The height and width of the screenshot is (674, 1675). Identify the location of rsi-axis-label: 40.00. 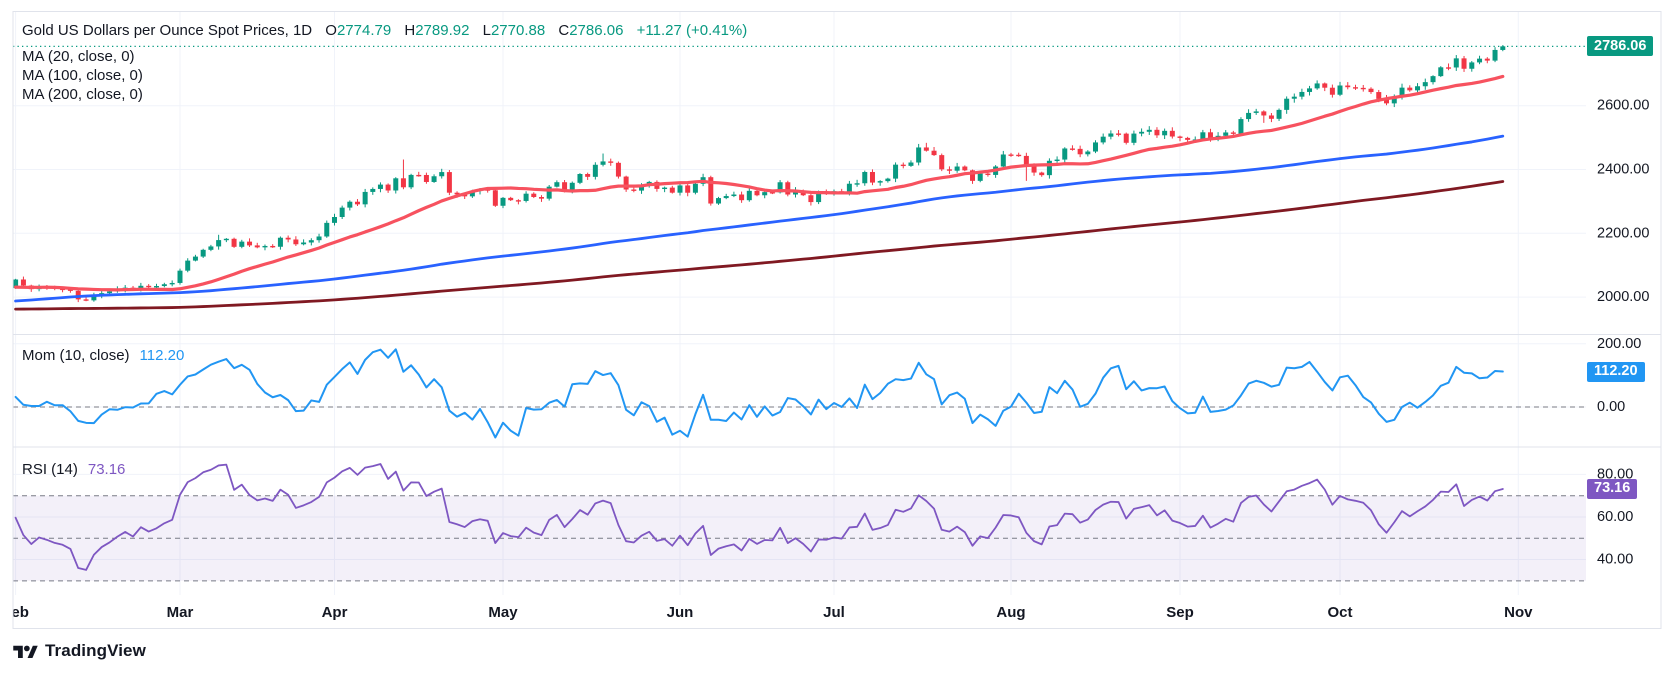
(1615, 560).